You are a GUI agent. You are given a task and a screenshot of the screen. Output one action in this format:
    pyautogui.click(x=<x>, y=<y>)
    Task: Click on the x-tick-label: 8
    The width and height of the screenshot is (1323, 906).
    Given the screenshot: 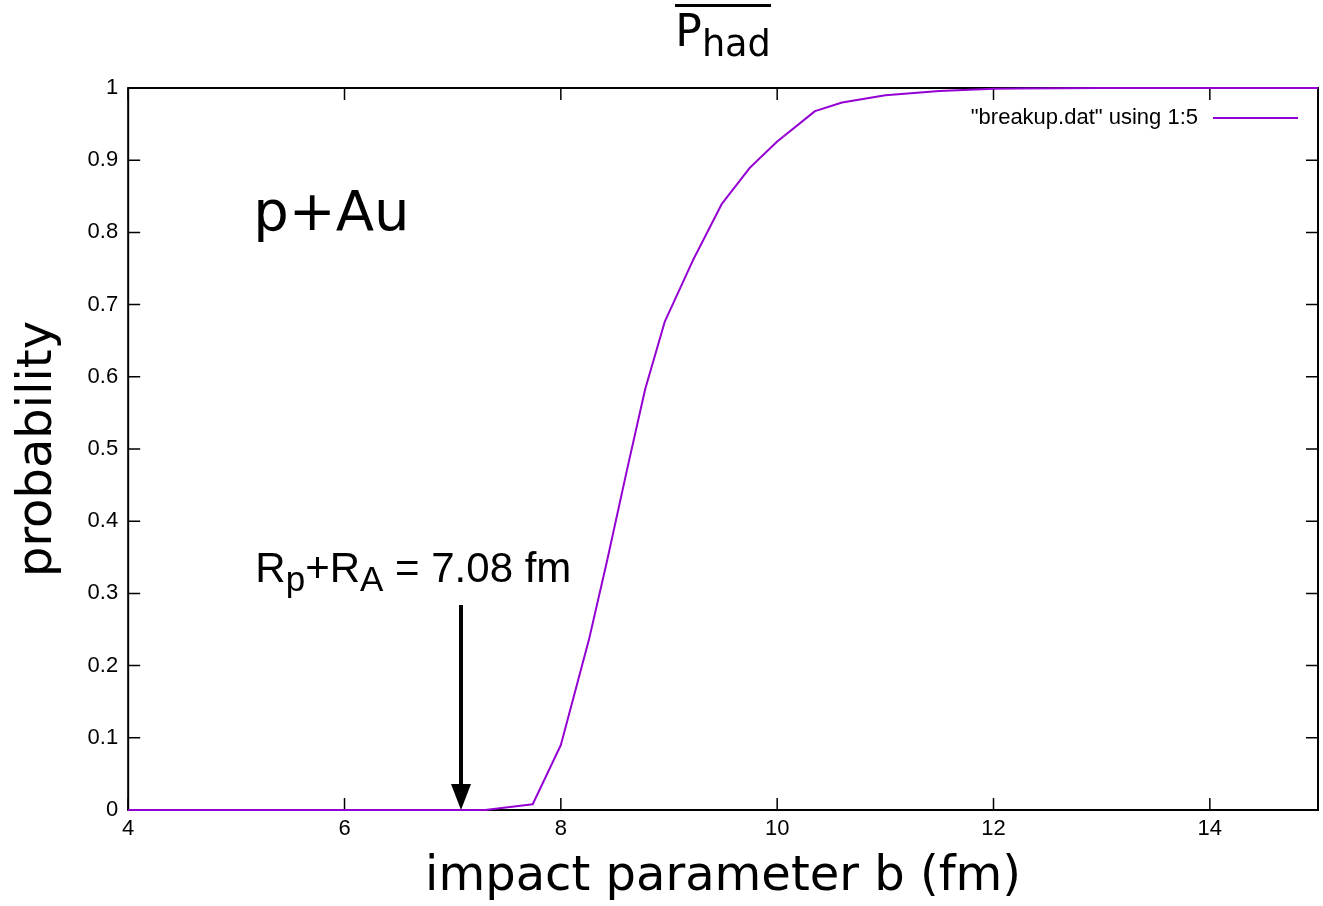 What is the action you would take?
    pyautogui.click(x=560, y=828)
    